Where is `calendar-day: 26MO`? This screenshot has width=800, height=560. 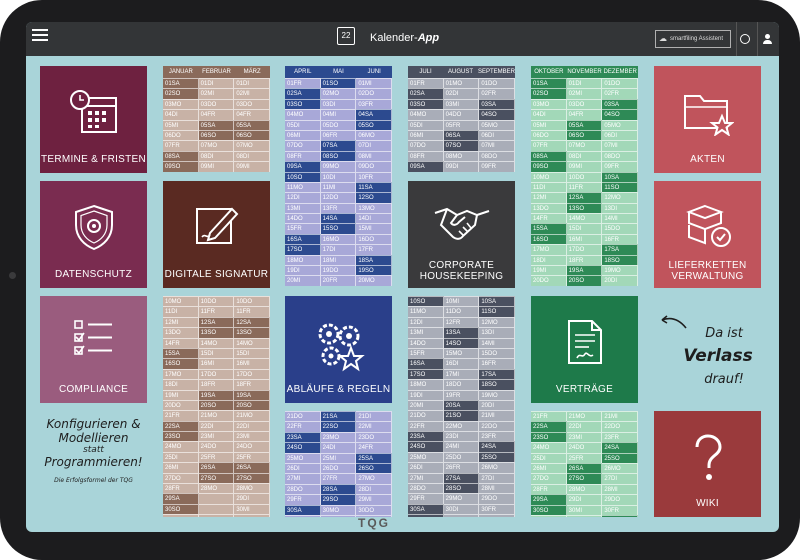
calendar-day: 26MO is located at coordinates (497, 467).